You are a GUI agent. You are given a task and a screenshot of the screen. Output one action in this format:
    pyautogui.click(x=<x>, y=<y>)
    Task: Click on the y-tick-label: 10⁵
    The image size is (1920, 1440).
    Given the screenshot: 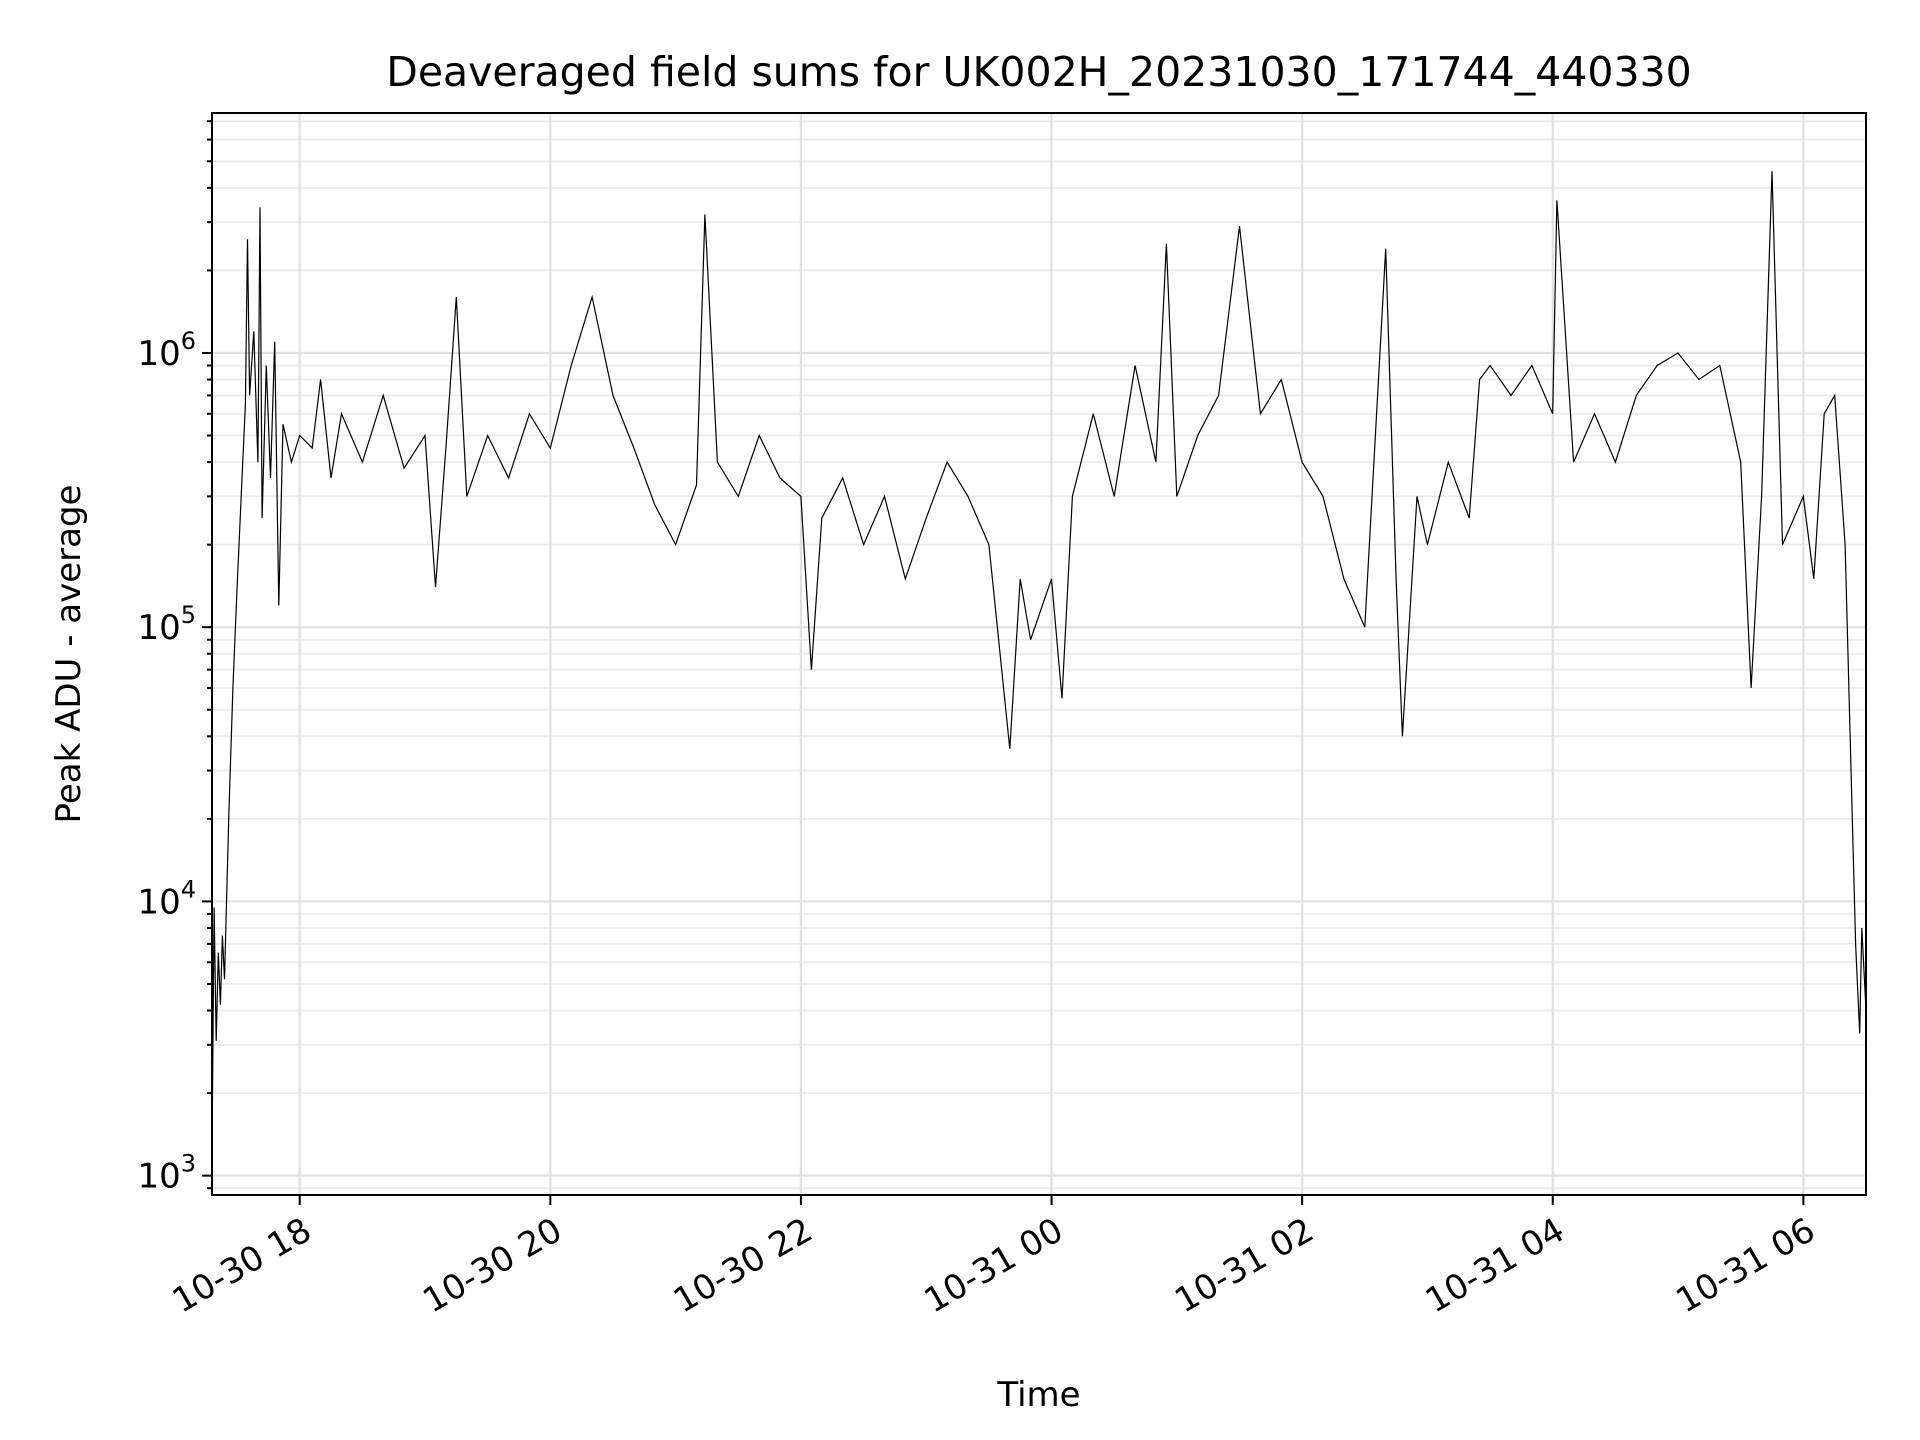 What is the action you would take?
    pyautogui.click(x=166, y=624)
    